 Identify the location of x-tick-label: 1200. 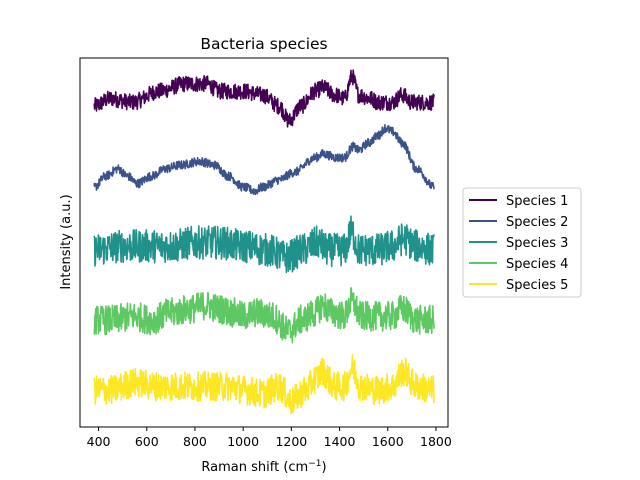
(291, 441).